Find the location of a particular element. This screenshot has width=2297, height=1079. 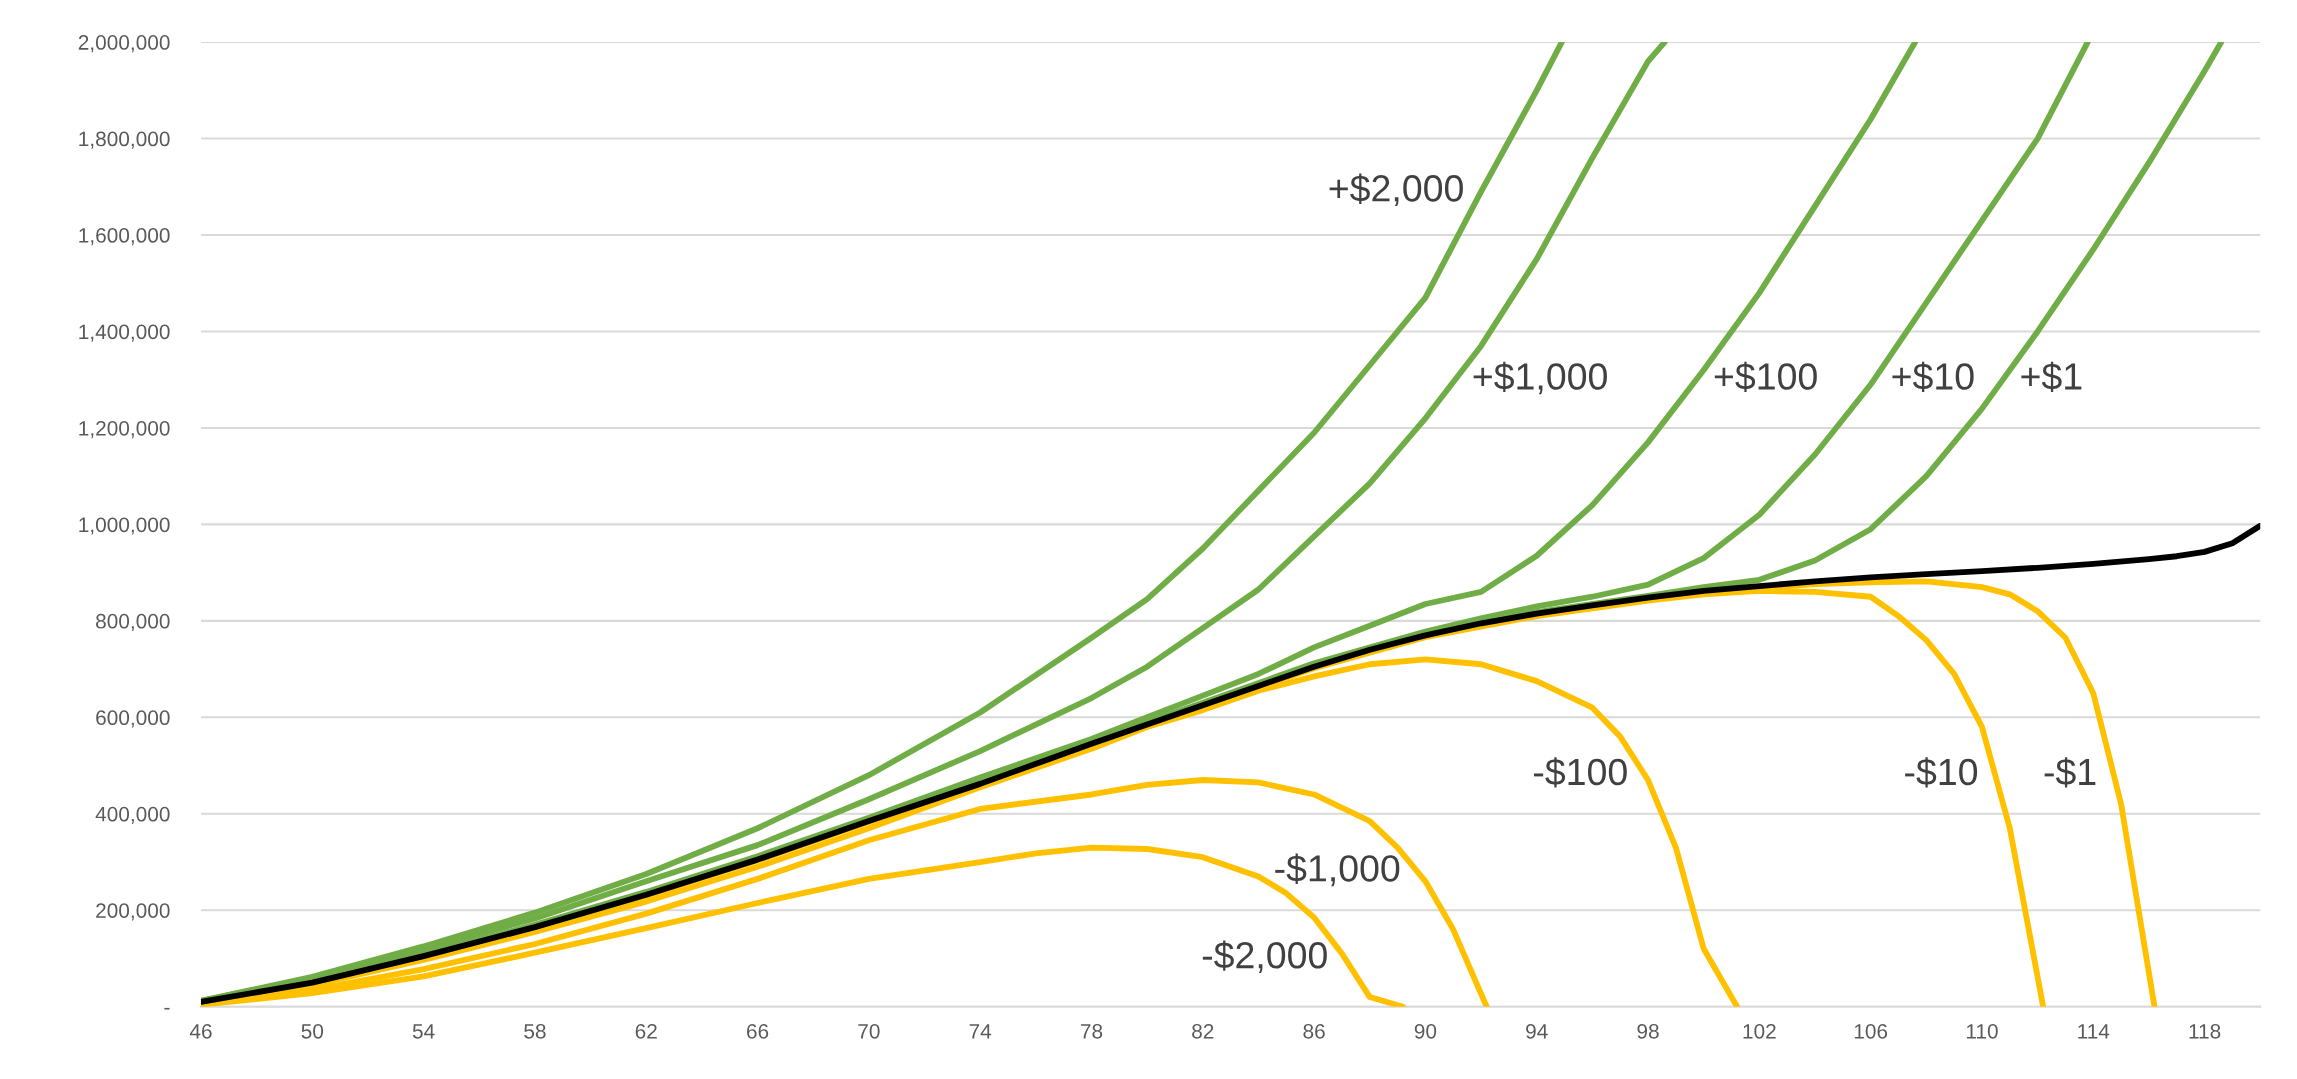

x-tick-label: 62 is located at coordinates (646, 1031).